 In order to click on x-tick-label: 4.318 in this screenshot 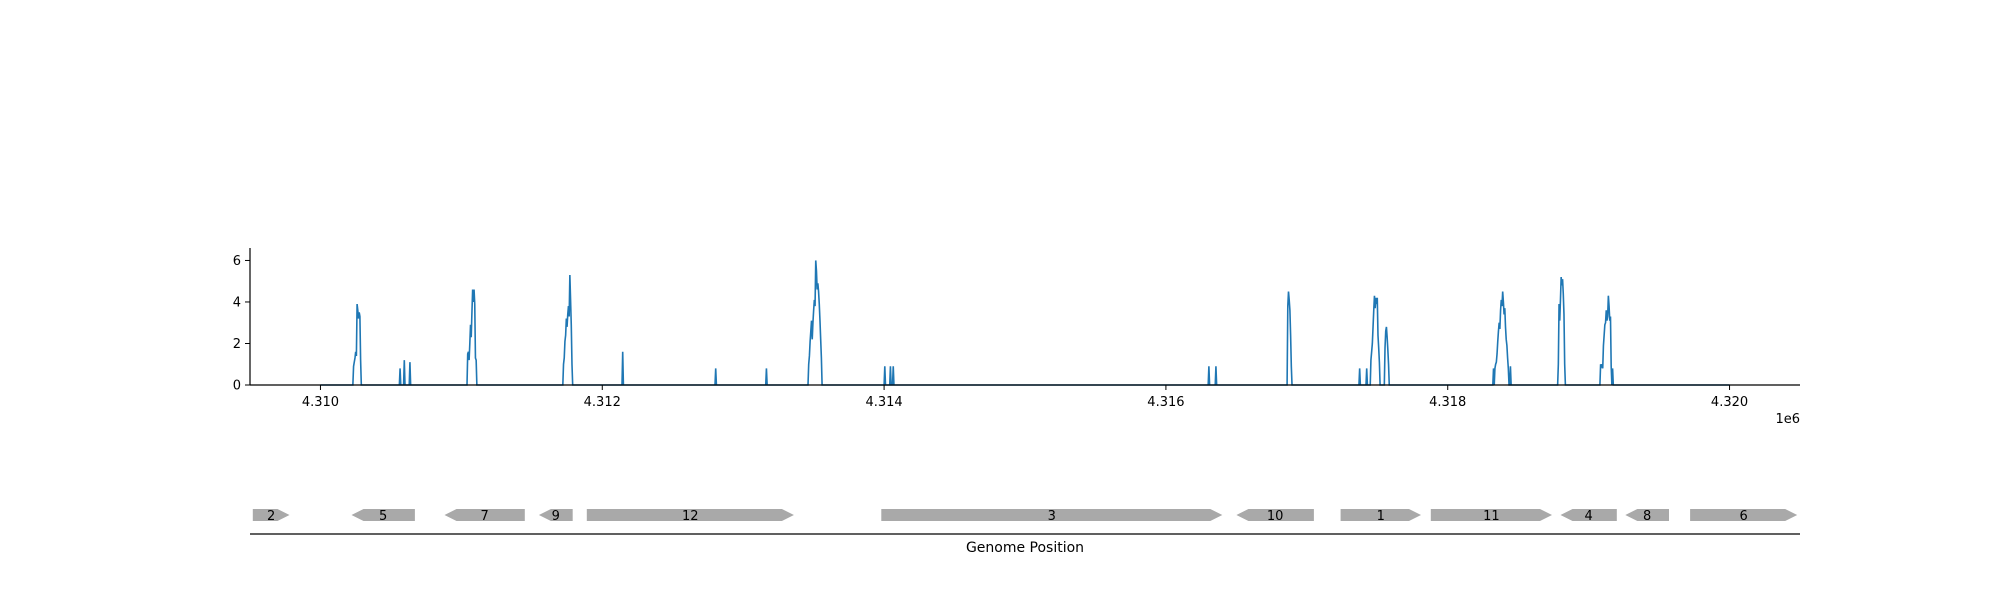, I will do `click(1447, 402)`.